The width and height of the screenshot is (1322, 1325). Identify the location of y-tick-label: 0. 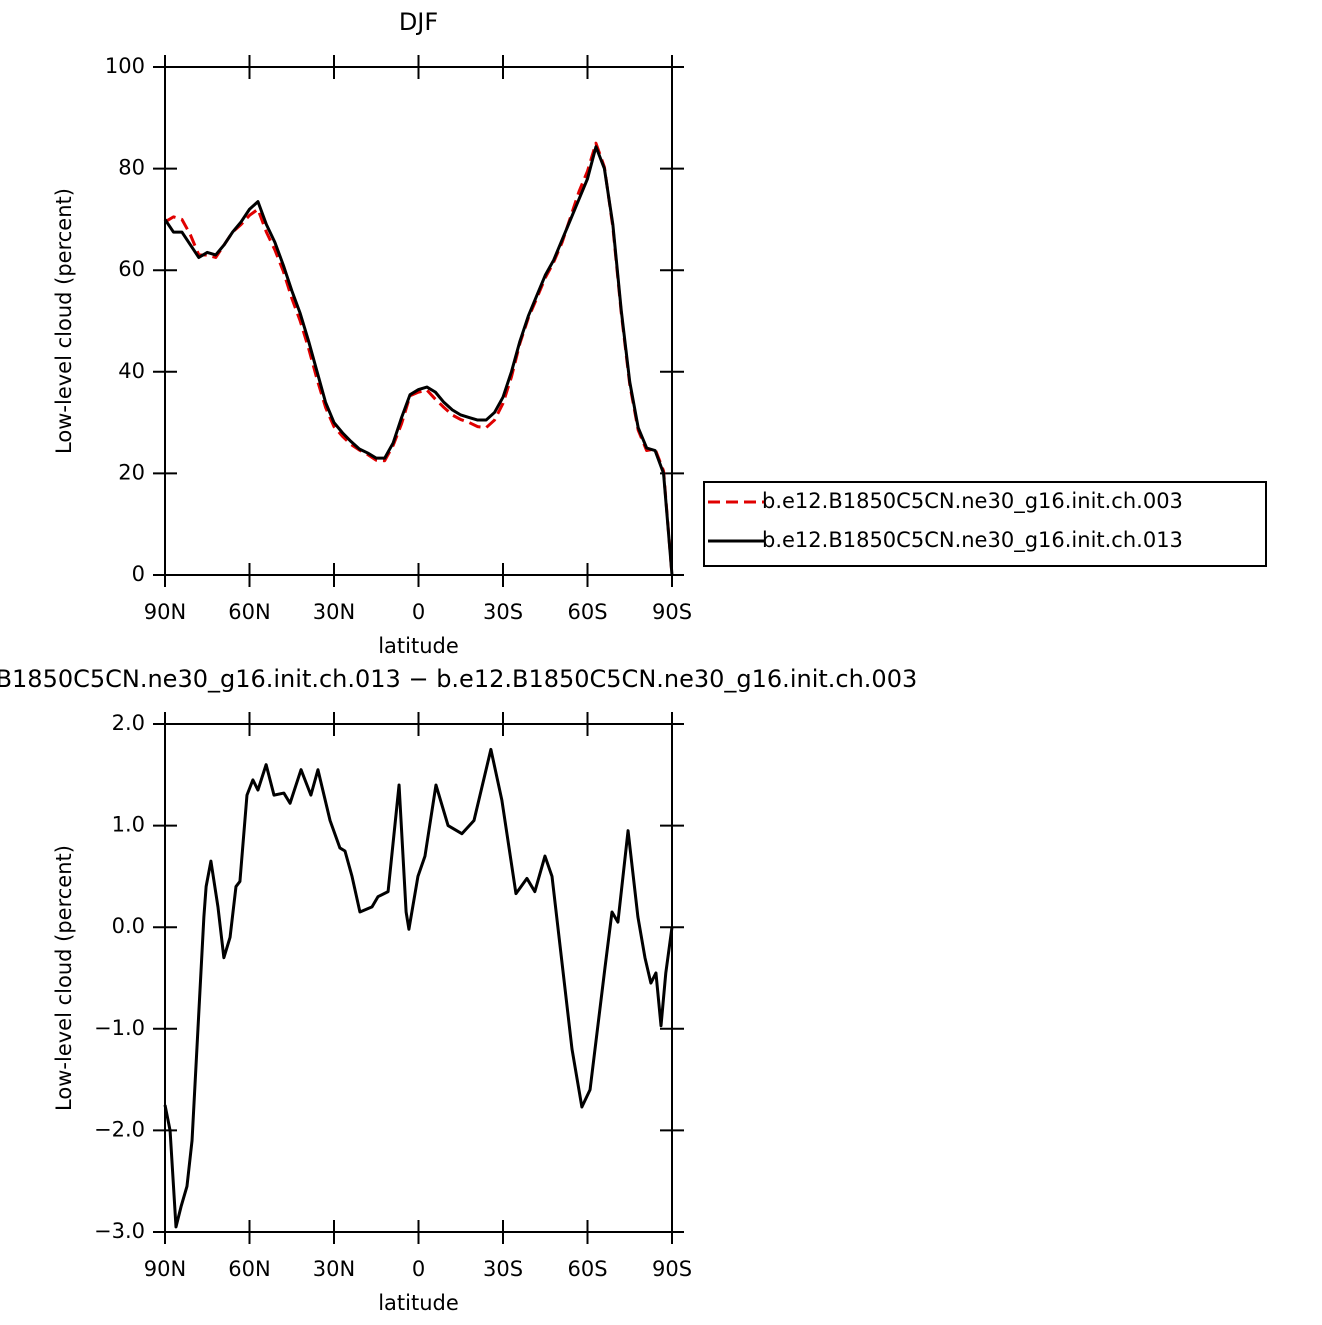
(138, 574).